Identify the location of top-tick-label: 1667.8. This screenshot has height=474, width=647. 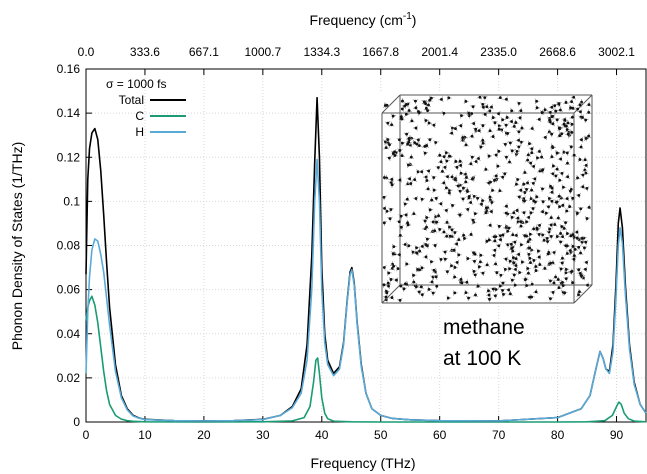
(380, 52).